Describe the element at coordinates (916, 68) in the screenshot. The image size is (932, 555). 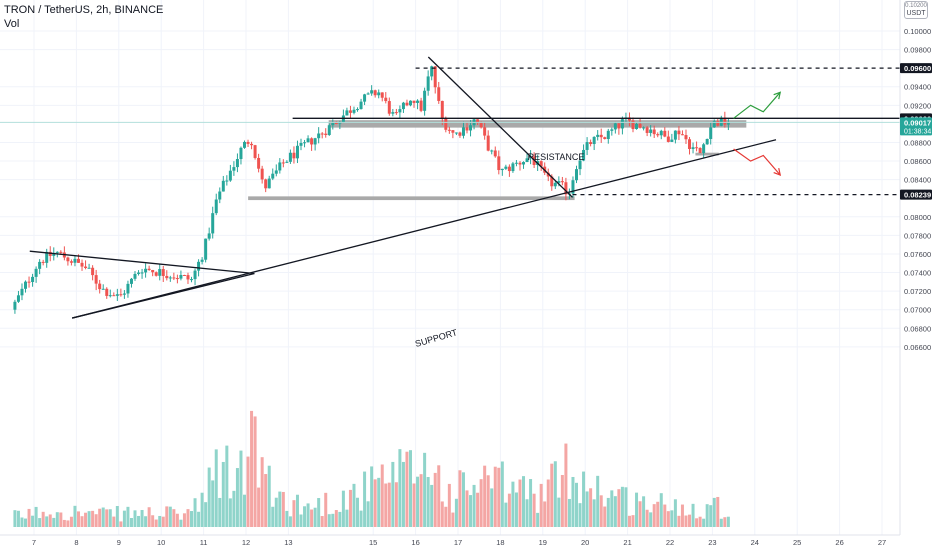
I see `price-badge` at that location.